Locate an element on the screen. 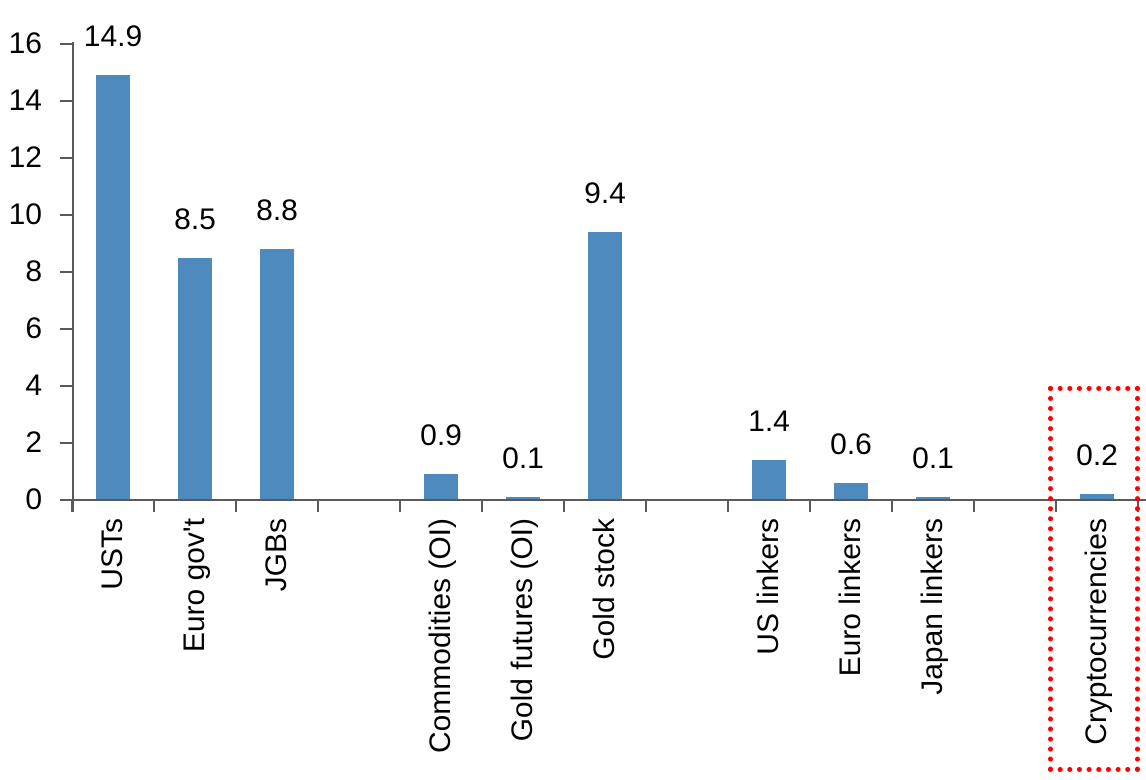 Image resolution: width=1146 pixels, height=780 pixels. x-axis-label: USTs is located at coordinates (112, 554).